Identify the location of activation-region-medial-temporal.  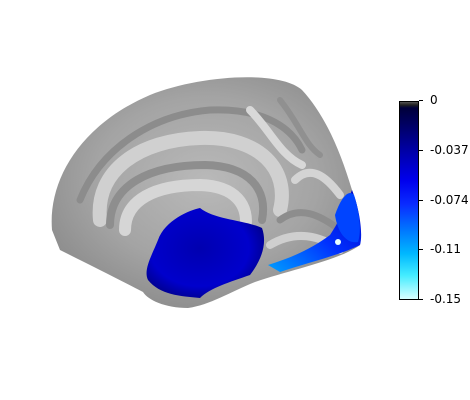
(205, 253).